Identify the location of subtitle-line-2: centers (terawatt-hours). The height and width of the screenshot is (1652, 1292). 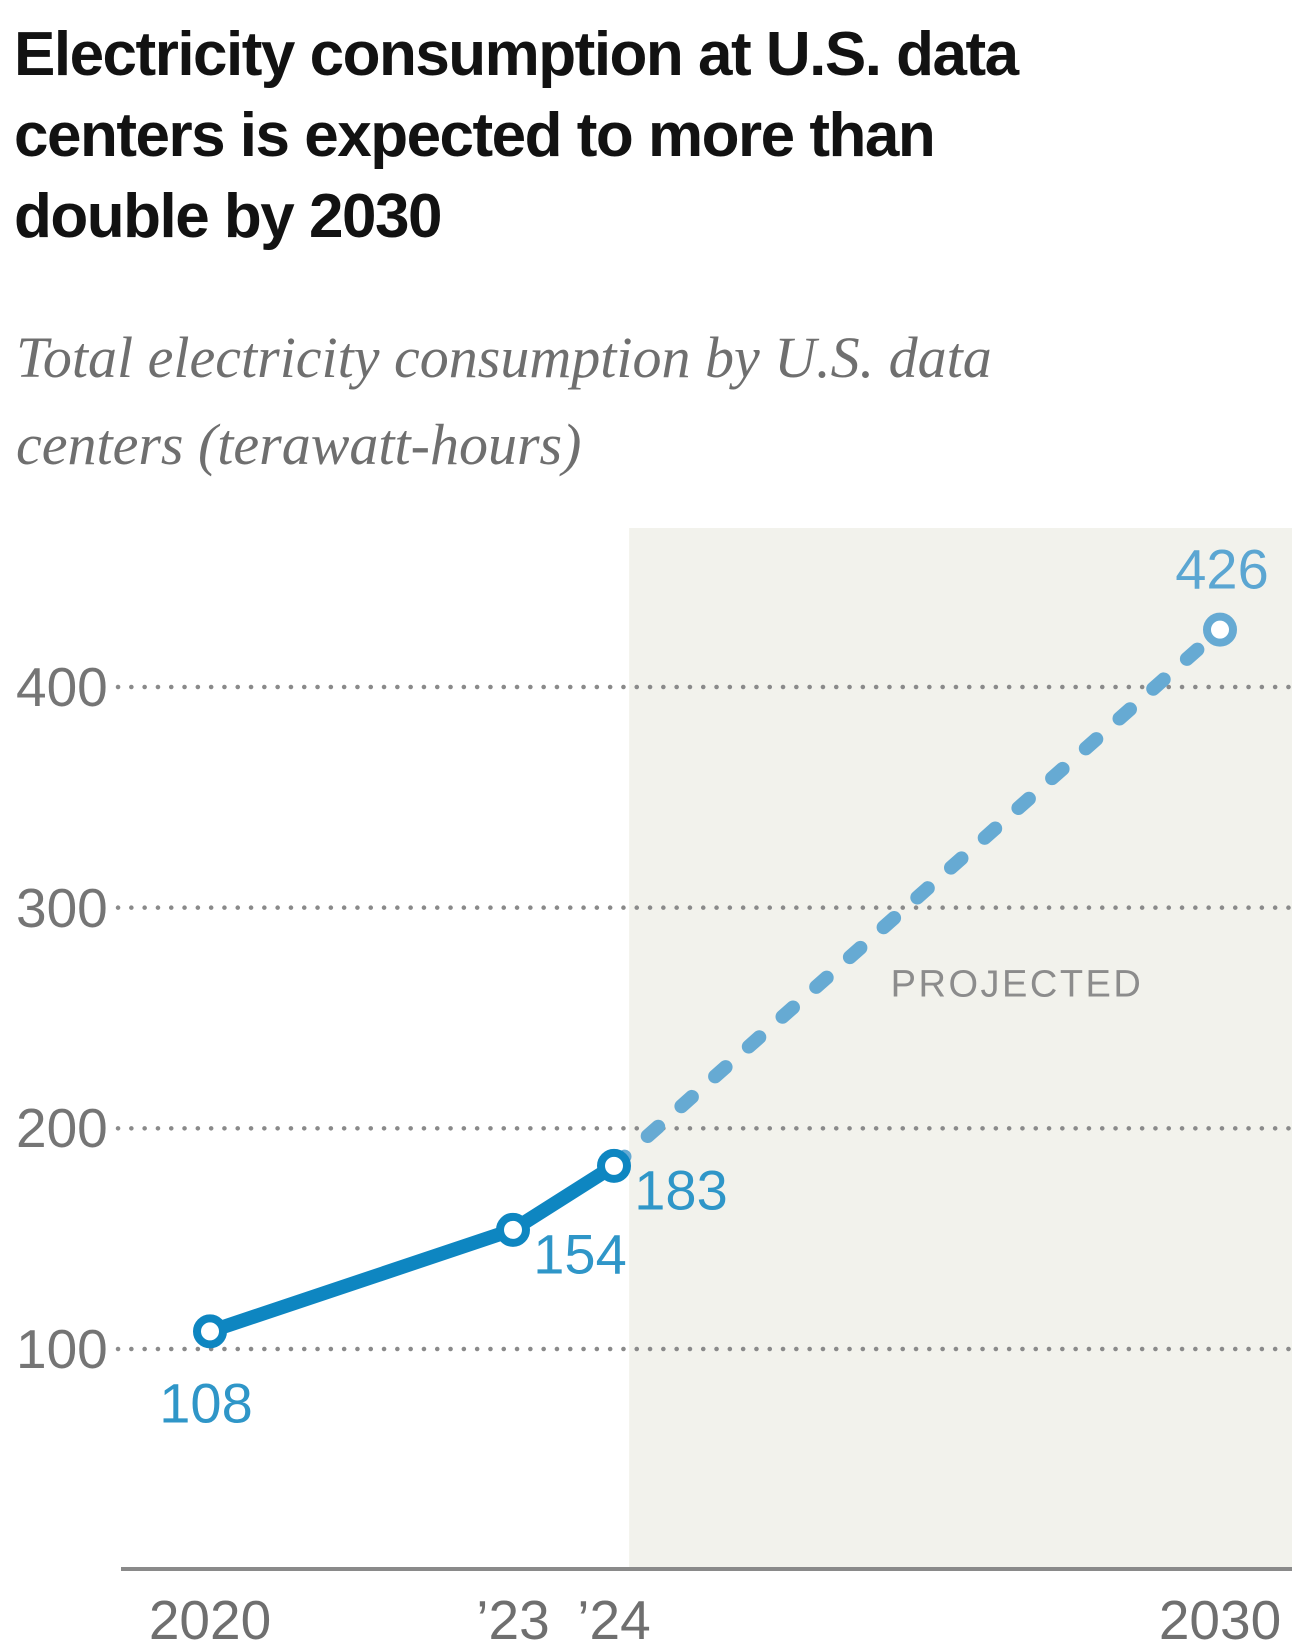
(299, 444).